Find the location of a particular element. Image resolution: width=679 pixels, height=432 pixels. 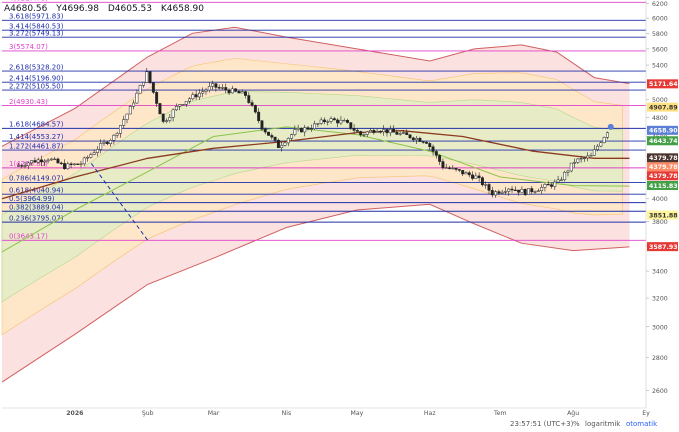

percent-toggle: % is located at coordinates (576, 424).